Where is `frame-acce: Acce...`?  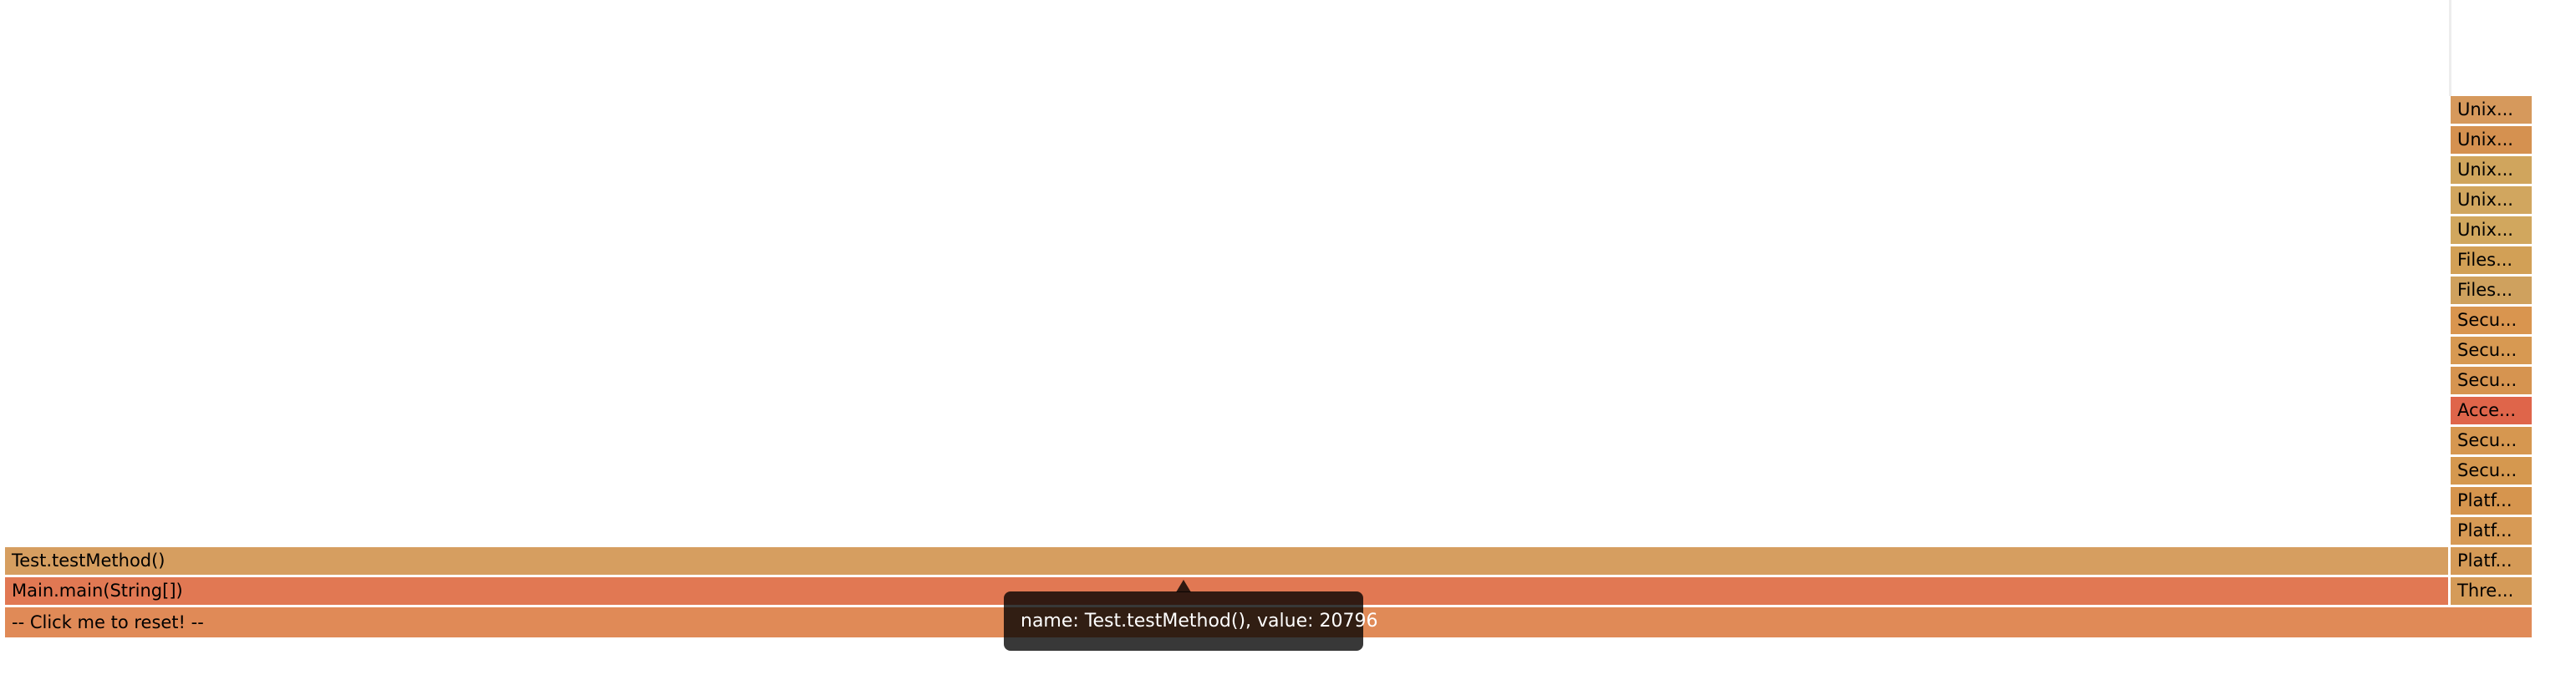 frame-acce: Acce... is located at coordinates (2491, 411).